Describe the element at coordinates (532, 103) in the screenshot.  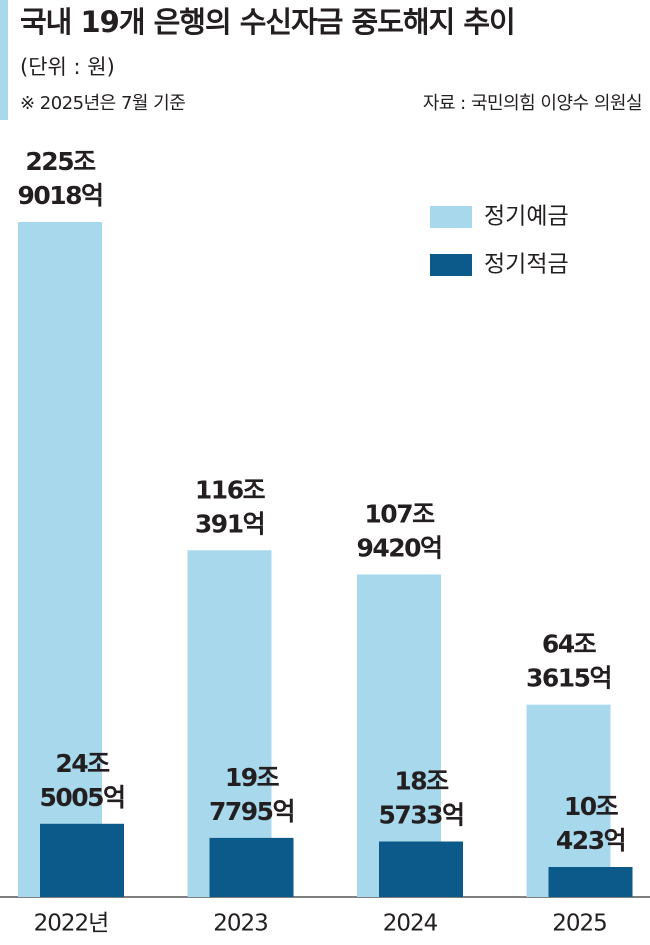
I see `source: 자료 : 국민의힘 이양수 의원실` at that location.